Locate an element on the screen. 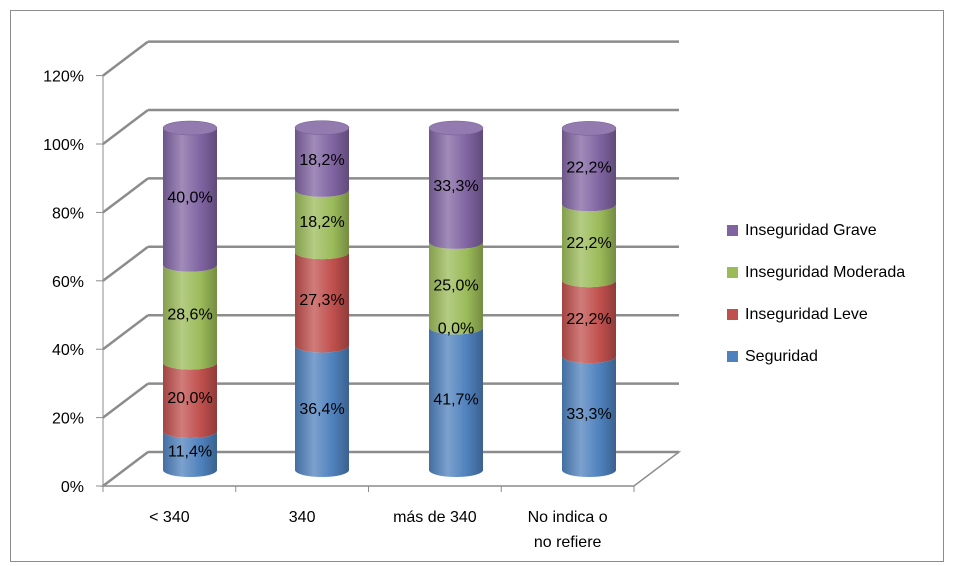  legend-label: Inseguridad Moderada is located at coordinates (825, 272).